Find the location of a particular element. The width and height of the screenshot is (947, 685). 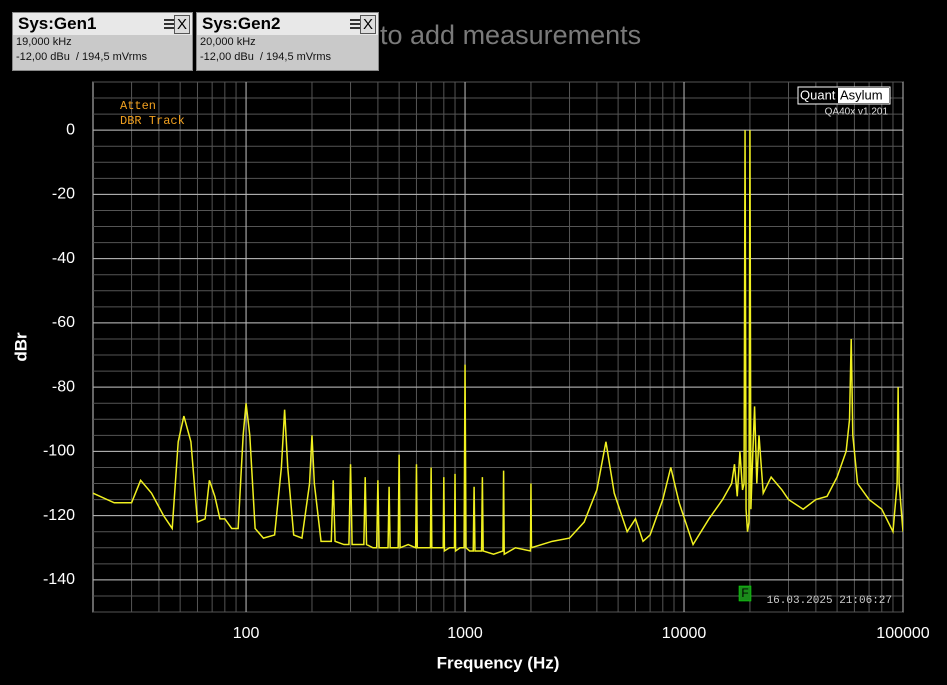

y-tick-label: -20 is located at coordinates (63, 194).